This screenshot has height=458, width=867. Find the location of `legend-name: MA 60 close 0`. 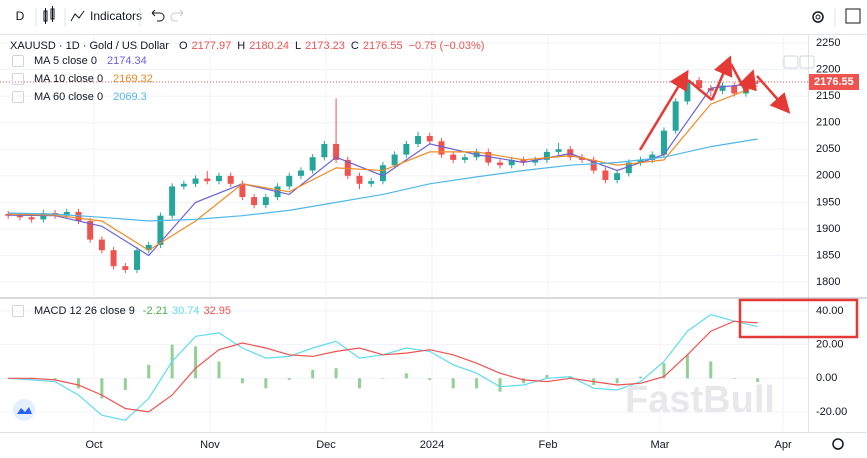

legend-name: MA 60 close 0 is located at coordinates (69, 97).